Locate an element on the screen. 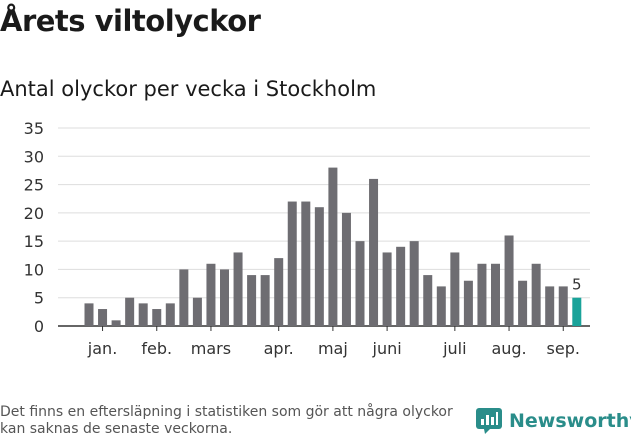  newsworthy-logo-icon is located at coordinates (489, 421).